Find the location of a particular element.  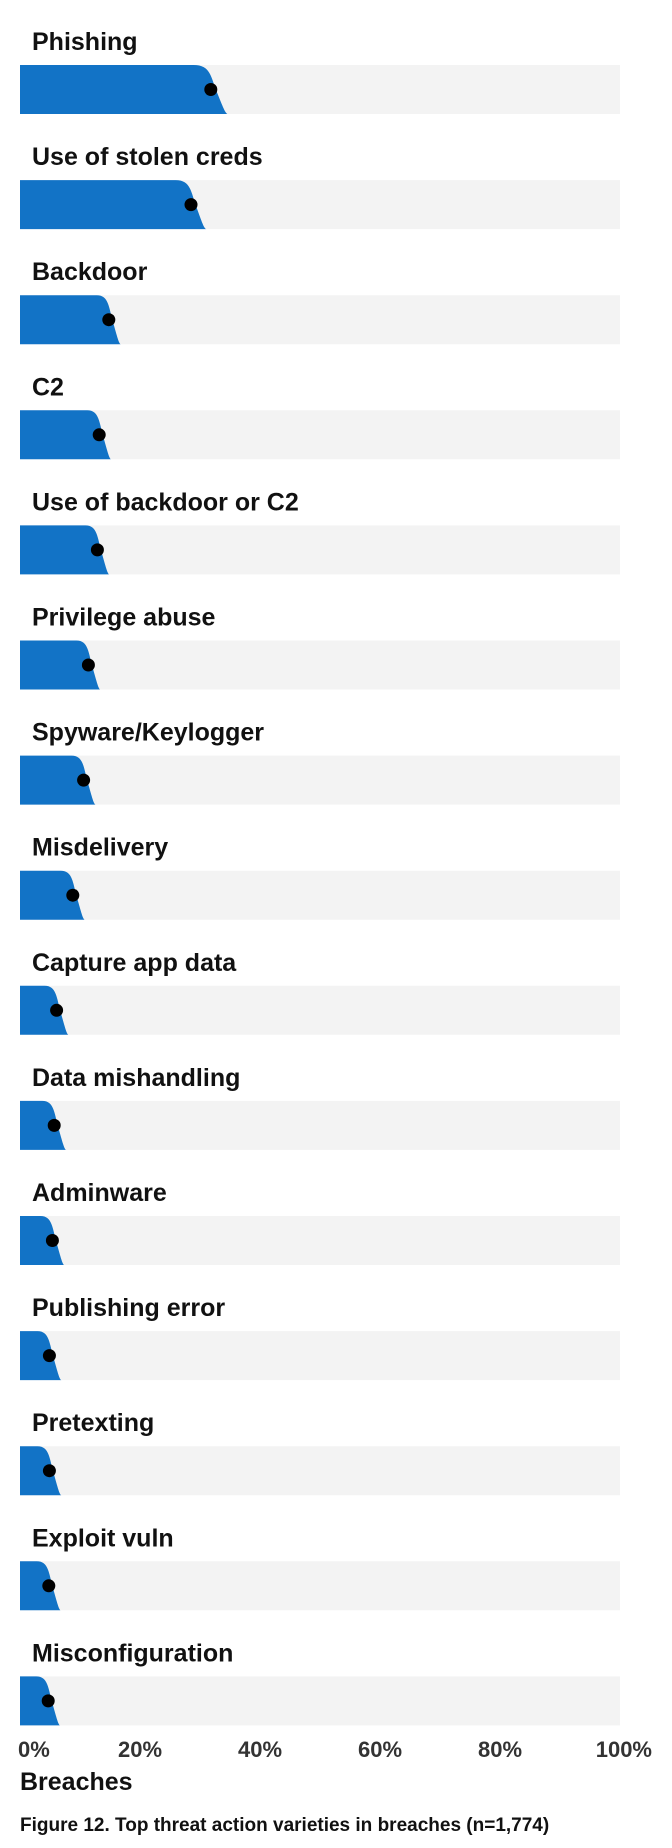

bar-misdelivery is located at coordinates (52, 895).